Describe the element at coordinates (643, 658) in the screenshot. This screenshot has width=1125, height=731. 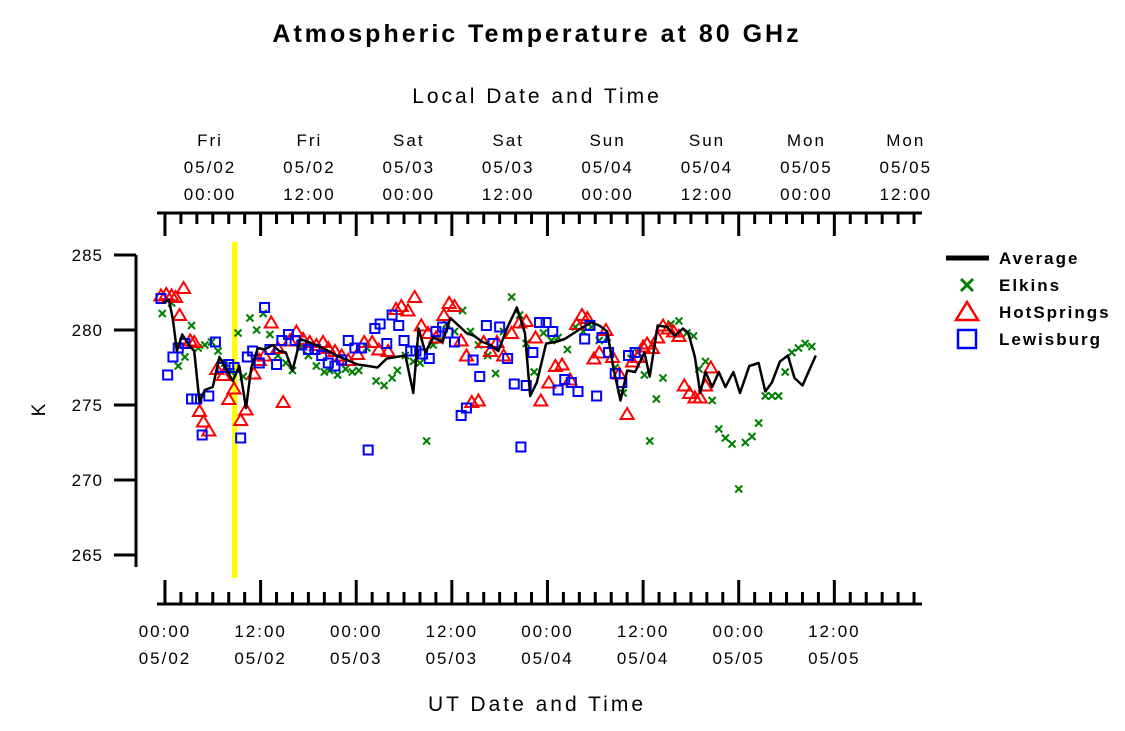
I see `bottom-tick-date: 05/04` at that location.